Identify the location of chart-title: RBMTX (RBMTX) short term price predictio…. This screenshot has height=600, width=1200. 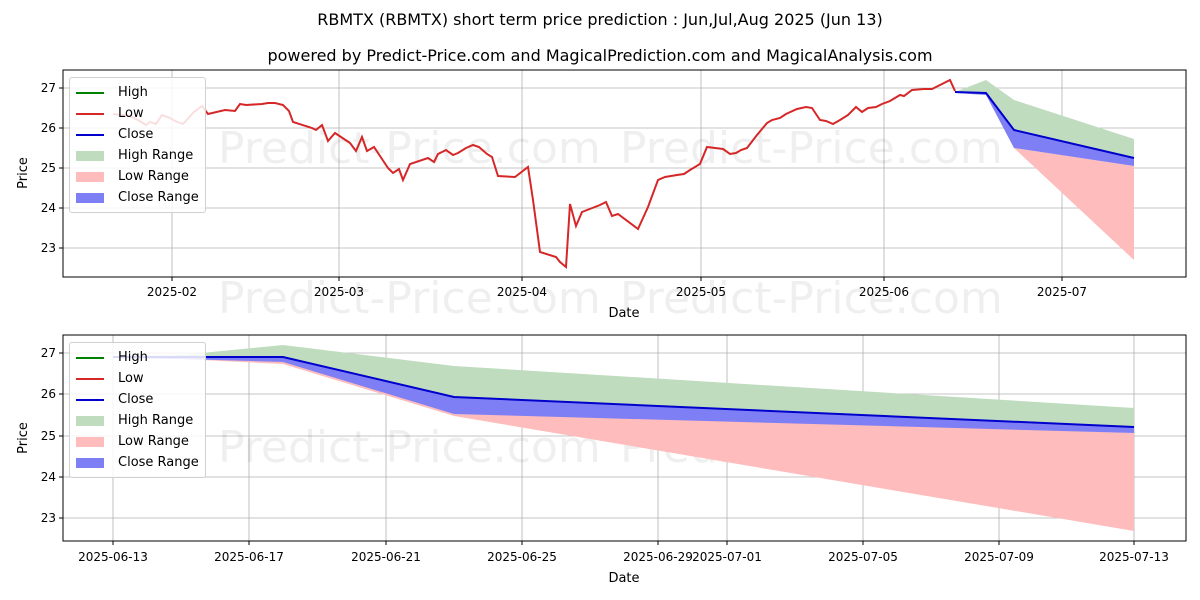
(600, 19).